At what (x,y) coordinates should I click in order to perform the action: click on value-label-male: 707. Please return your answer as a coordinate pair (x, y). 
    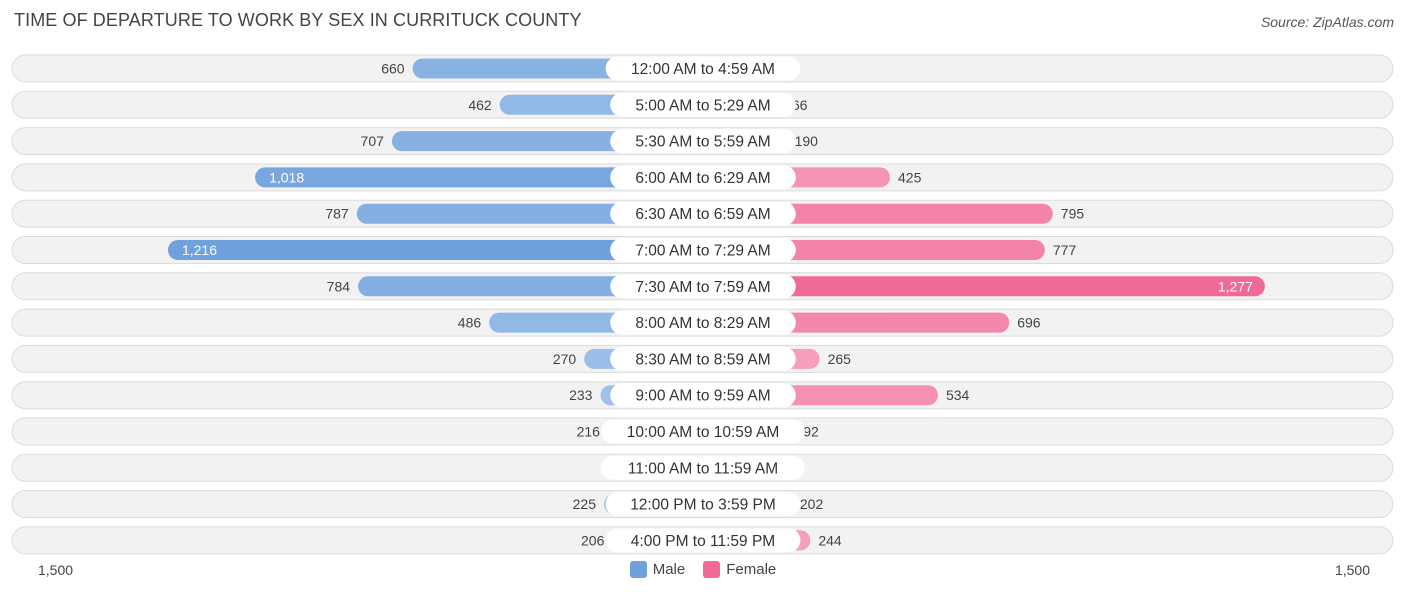
    Looking at the image, I should click on (373, 141).